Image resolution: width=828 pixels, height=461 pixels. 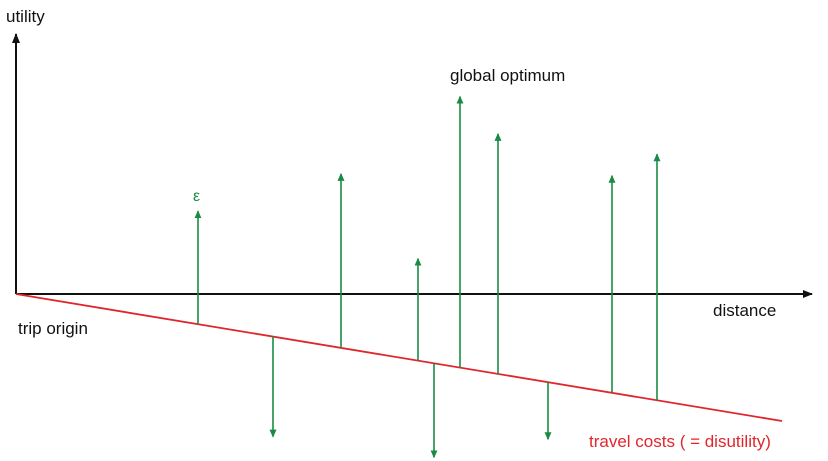 I want to click on epsilon-label: ε, so click(x=197, y=196).